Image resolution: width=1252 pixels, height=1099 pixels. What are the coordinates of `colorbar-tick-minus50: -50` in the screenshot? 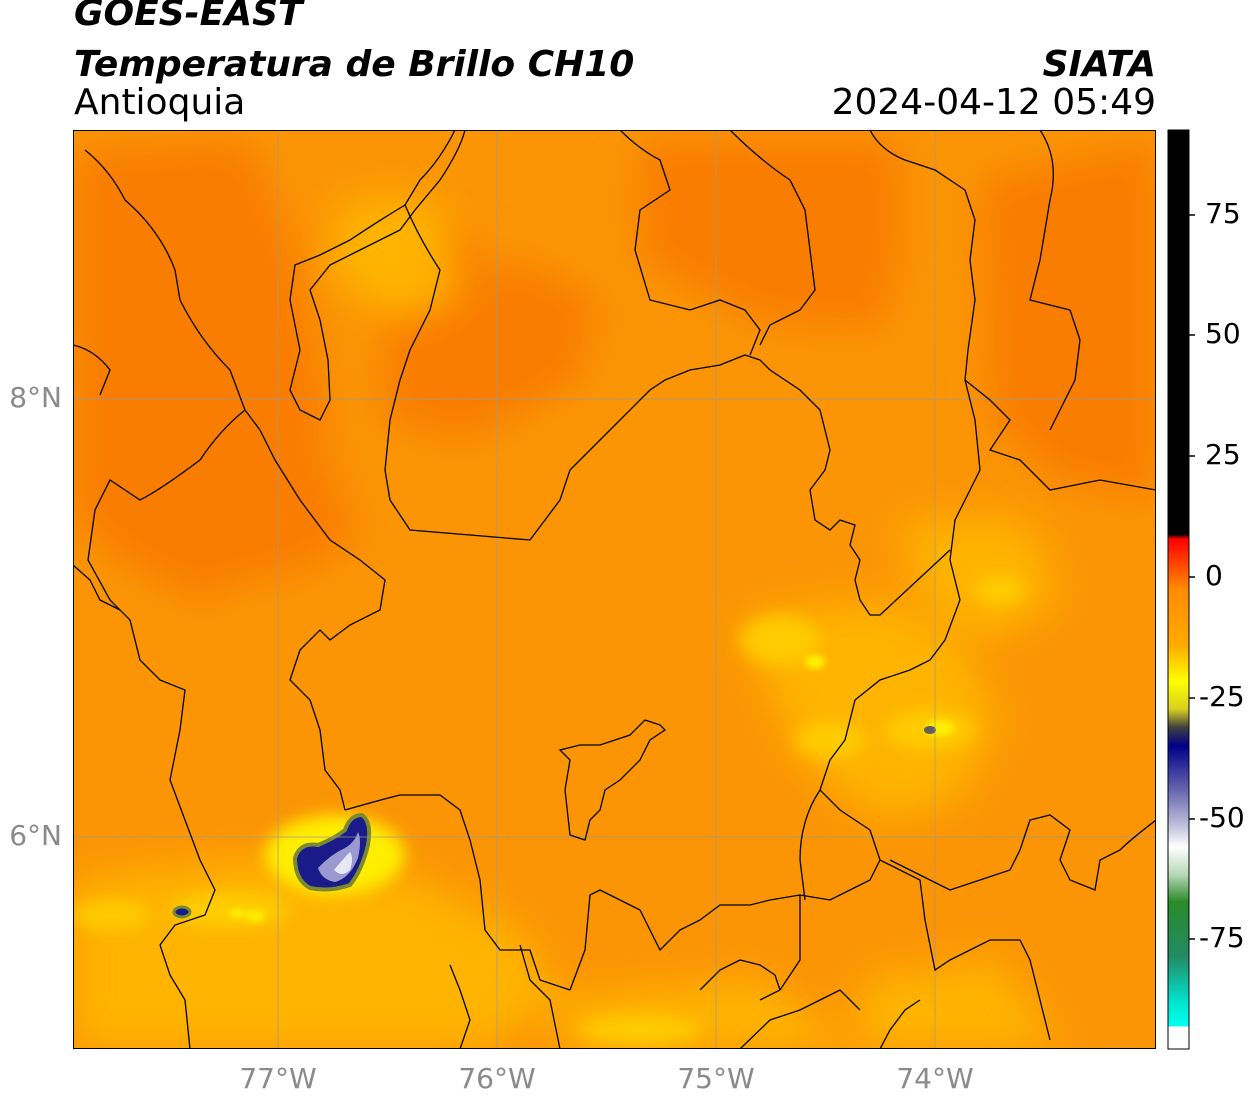 It's located at (1222, 817).